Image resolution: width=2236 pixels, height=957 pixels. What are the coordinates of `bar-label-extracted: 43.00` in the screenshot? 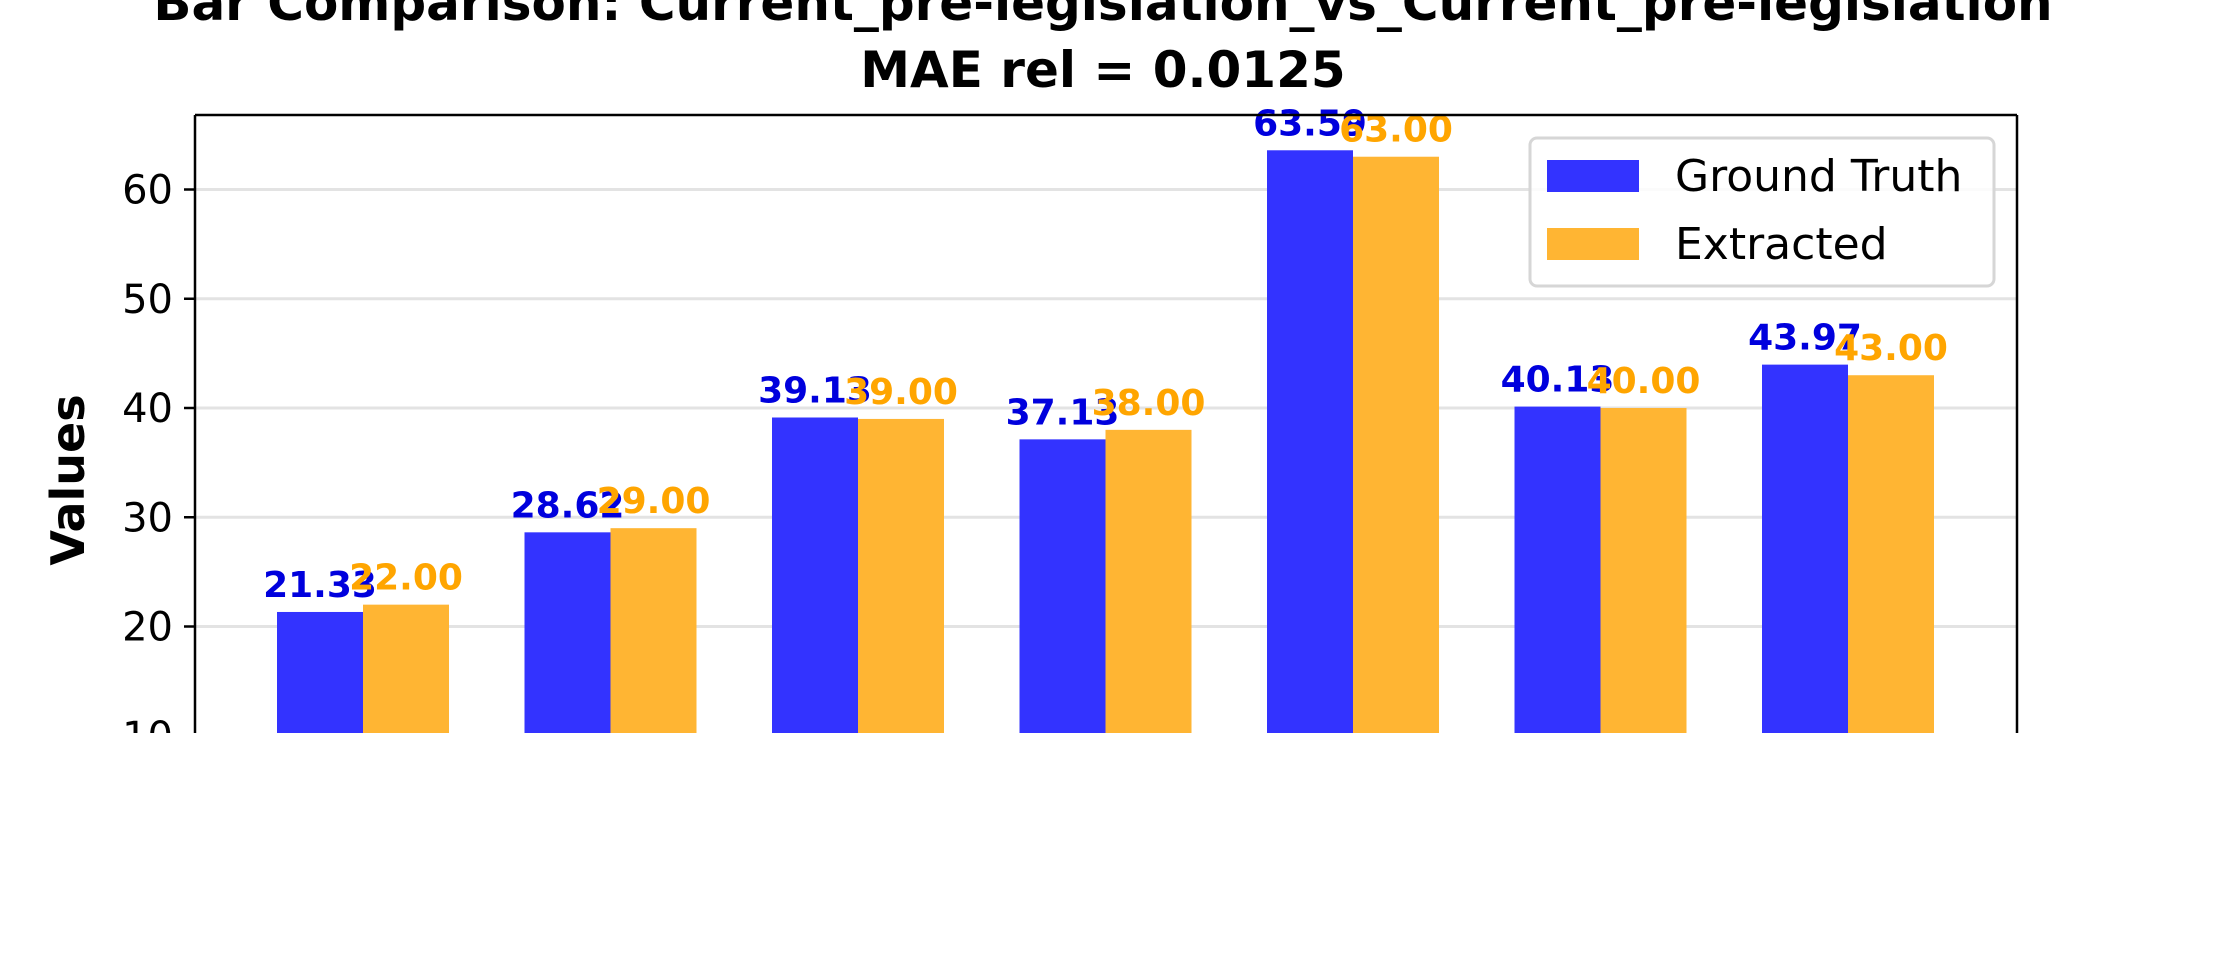 It's located at (1891, 348).